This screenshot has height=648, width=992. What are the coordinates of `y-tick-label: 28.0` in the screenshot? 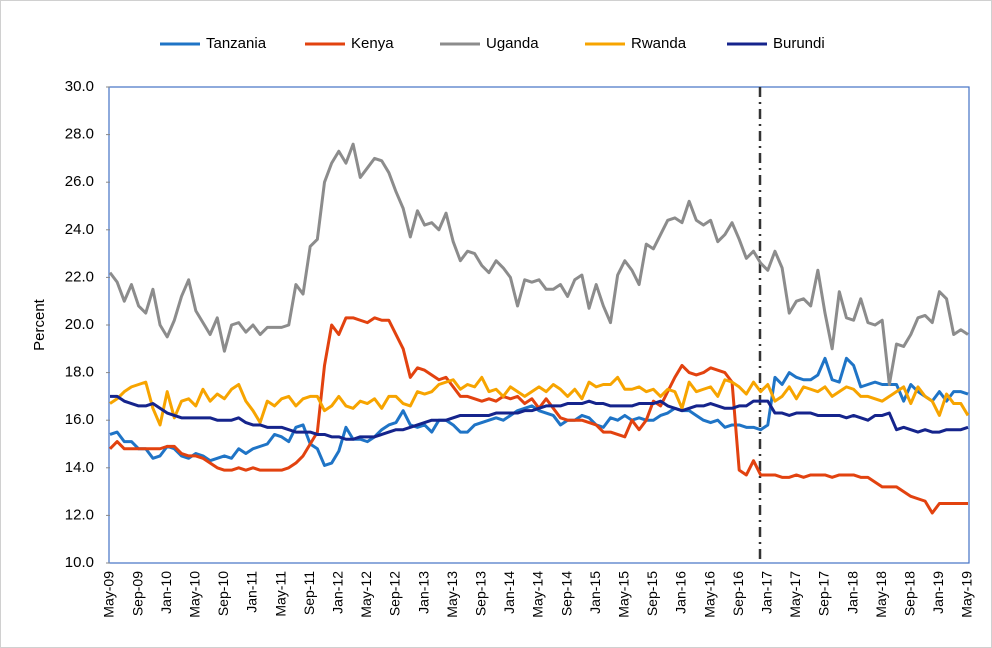 It's located at (79, 134).